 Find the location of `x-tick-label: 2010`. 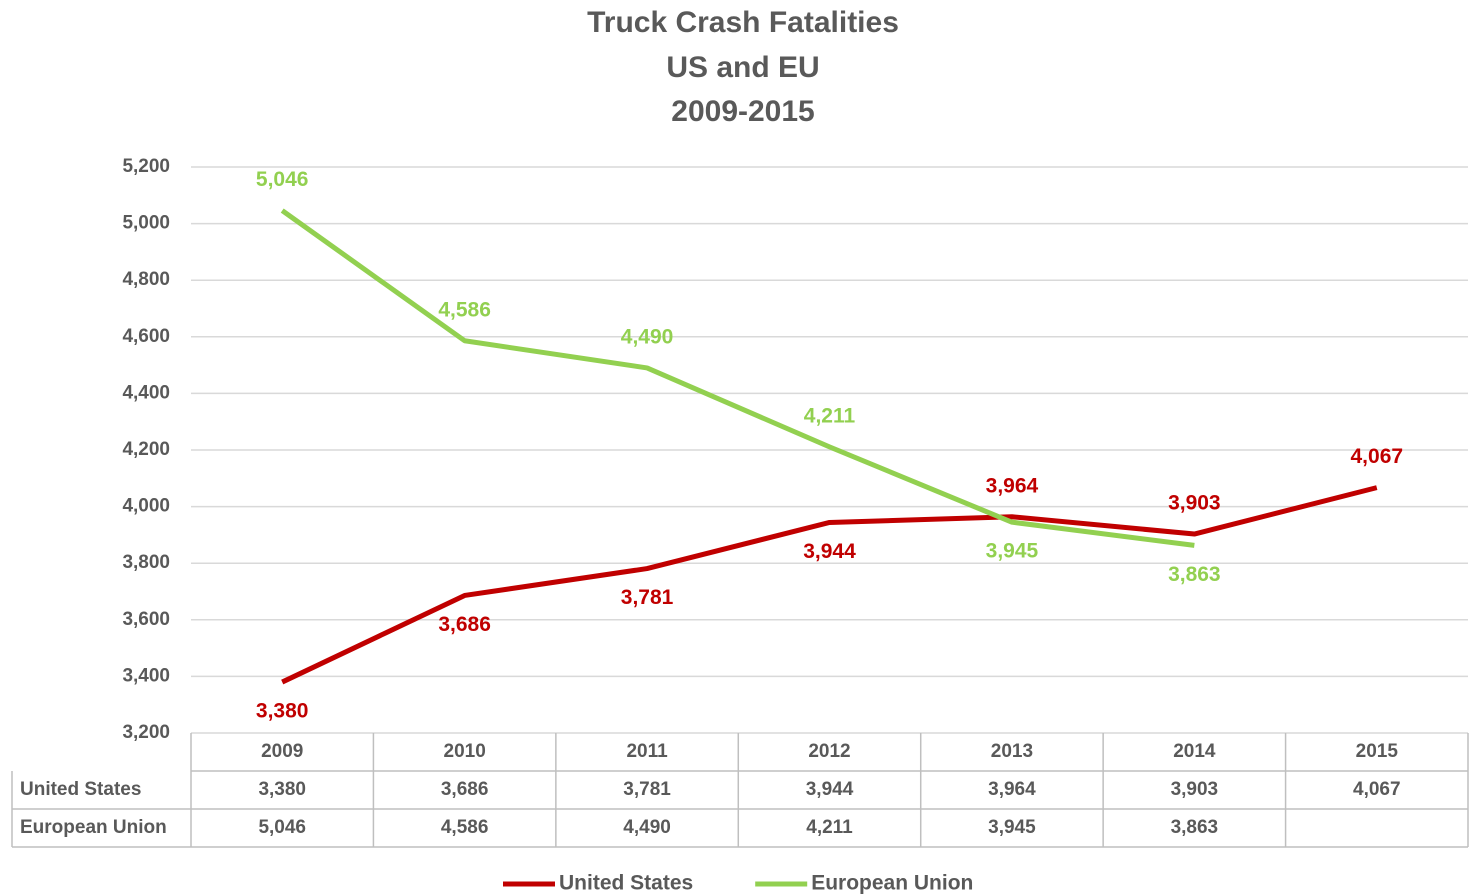

x-tick-label: 2010 is located at coordinates (465, 751).